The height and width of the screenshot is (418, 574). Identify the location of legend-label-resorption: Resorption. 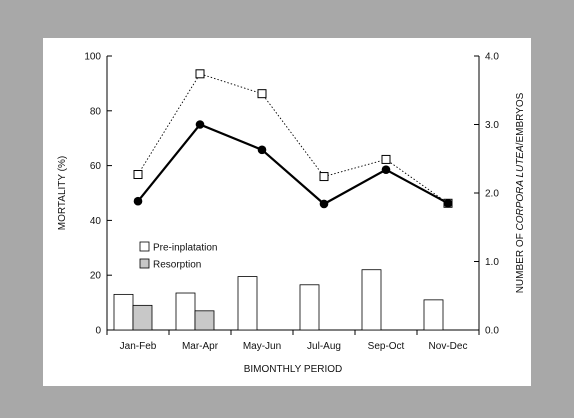
(177, 265).